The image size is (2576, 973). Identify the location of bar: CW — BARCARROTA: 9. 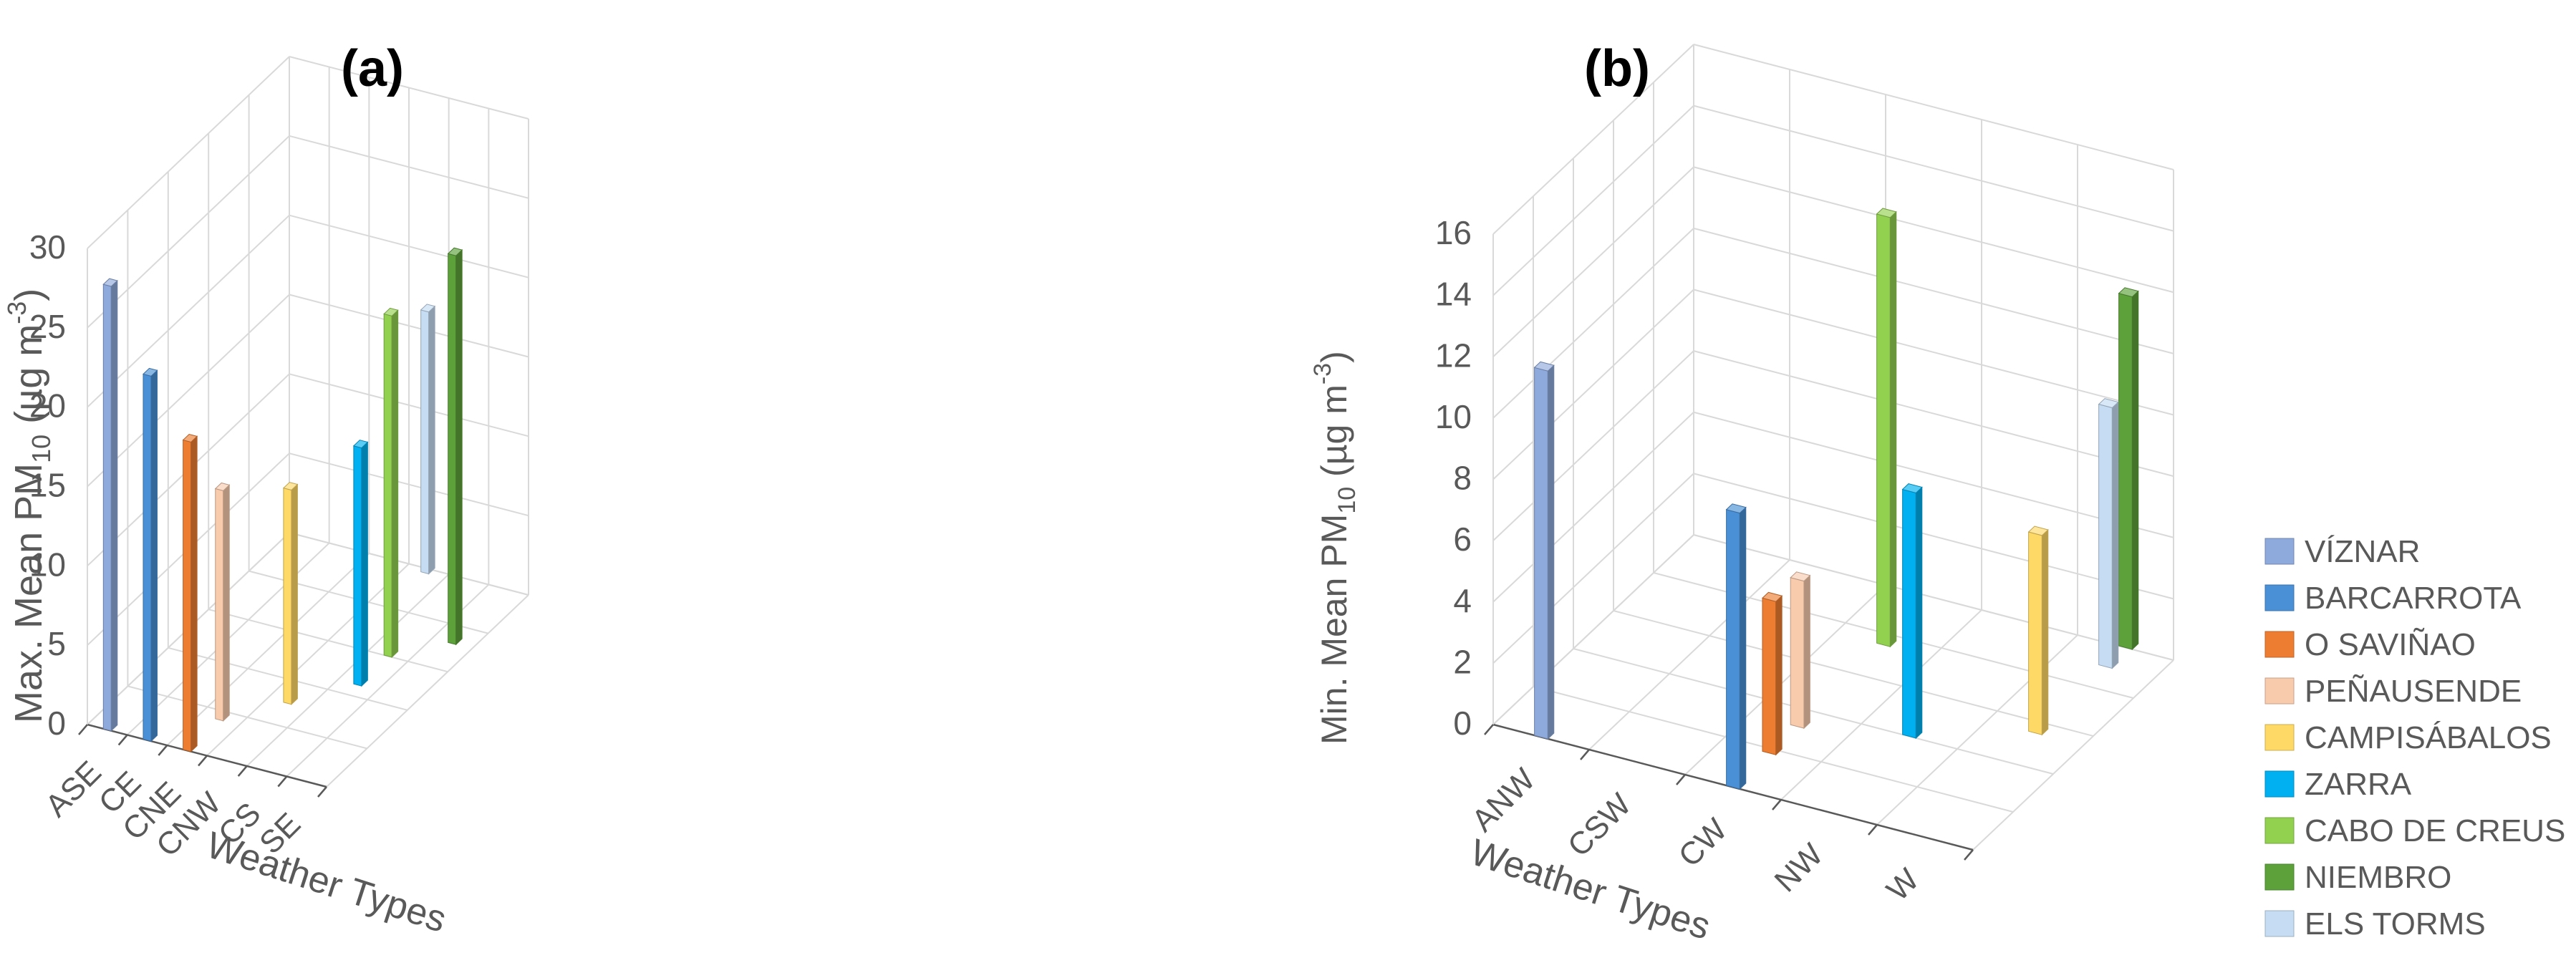
(1736, 646).